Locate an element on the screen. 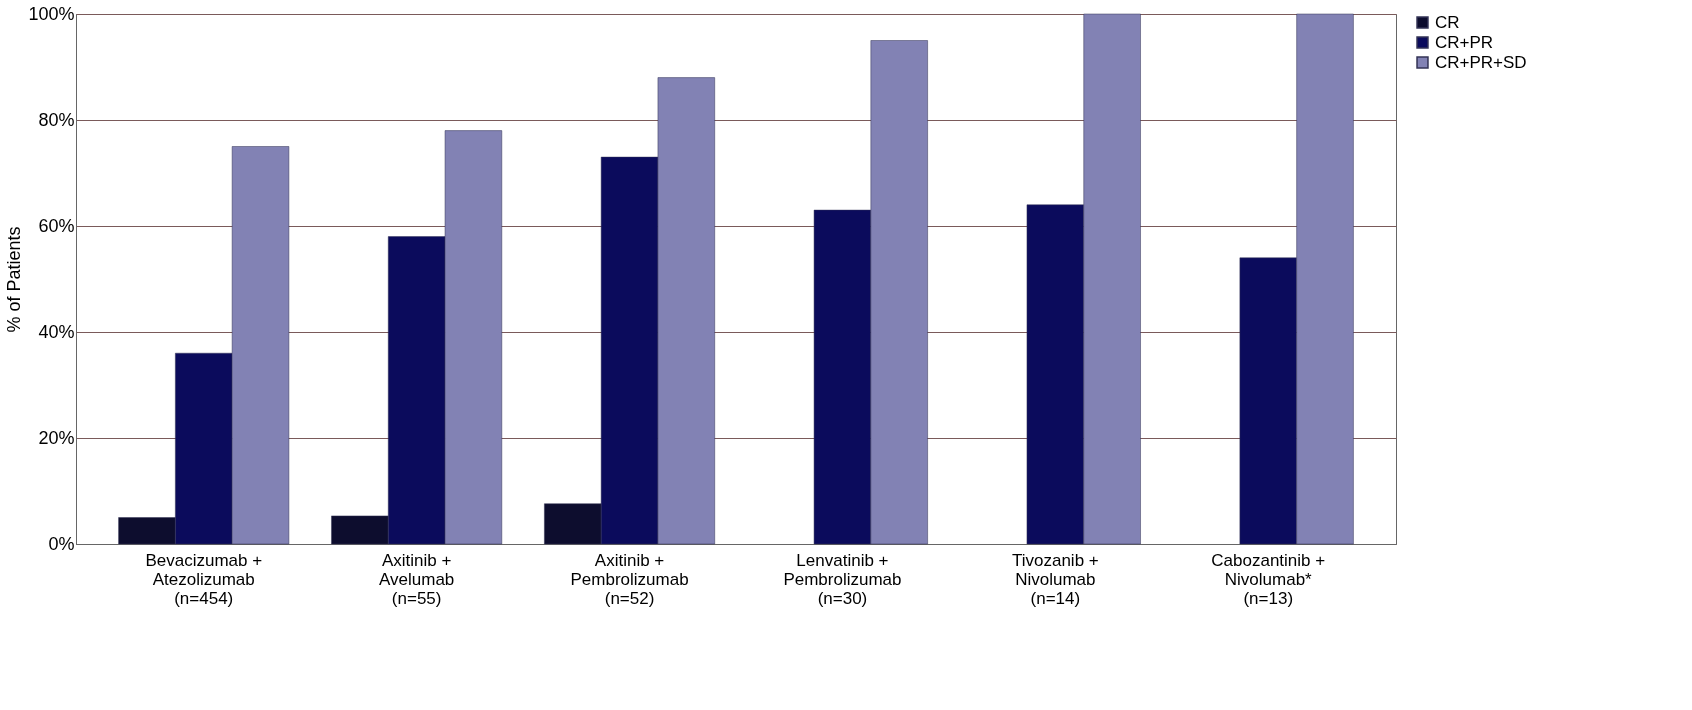  legend-label: CR+PR is located at coordinates (1464, 42).